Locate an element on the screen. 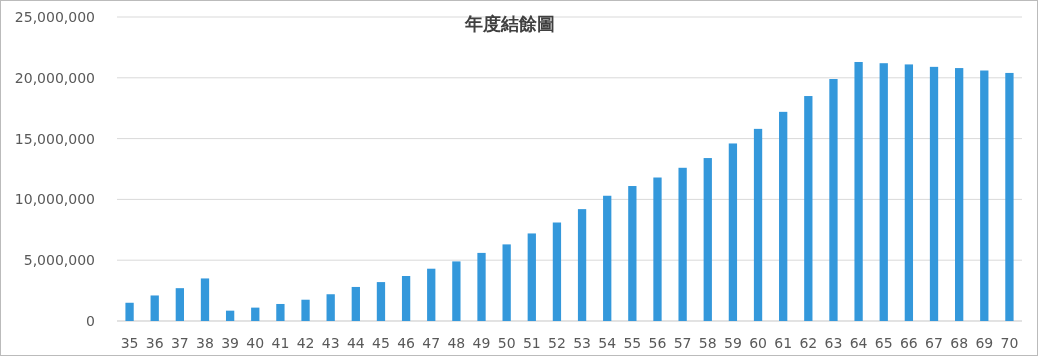 The image size is (1045, 357). x-tick-label: 53 is located at coordinates (582, 343).